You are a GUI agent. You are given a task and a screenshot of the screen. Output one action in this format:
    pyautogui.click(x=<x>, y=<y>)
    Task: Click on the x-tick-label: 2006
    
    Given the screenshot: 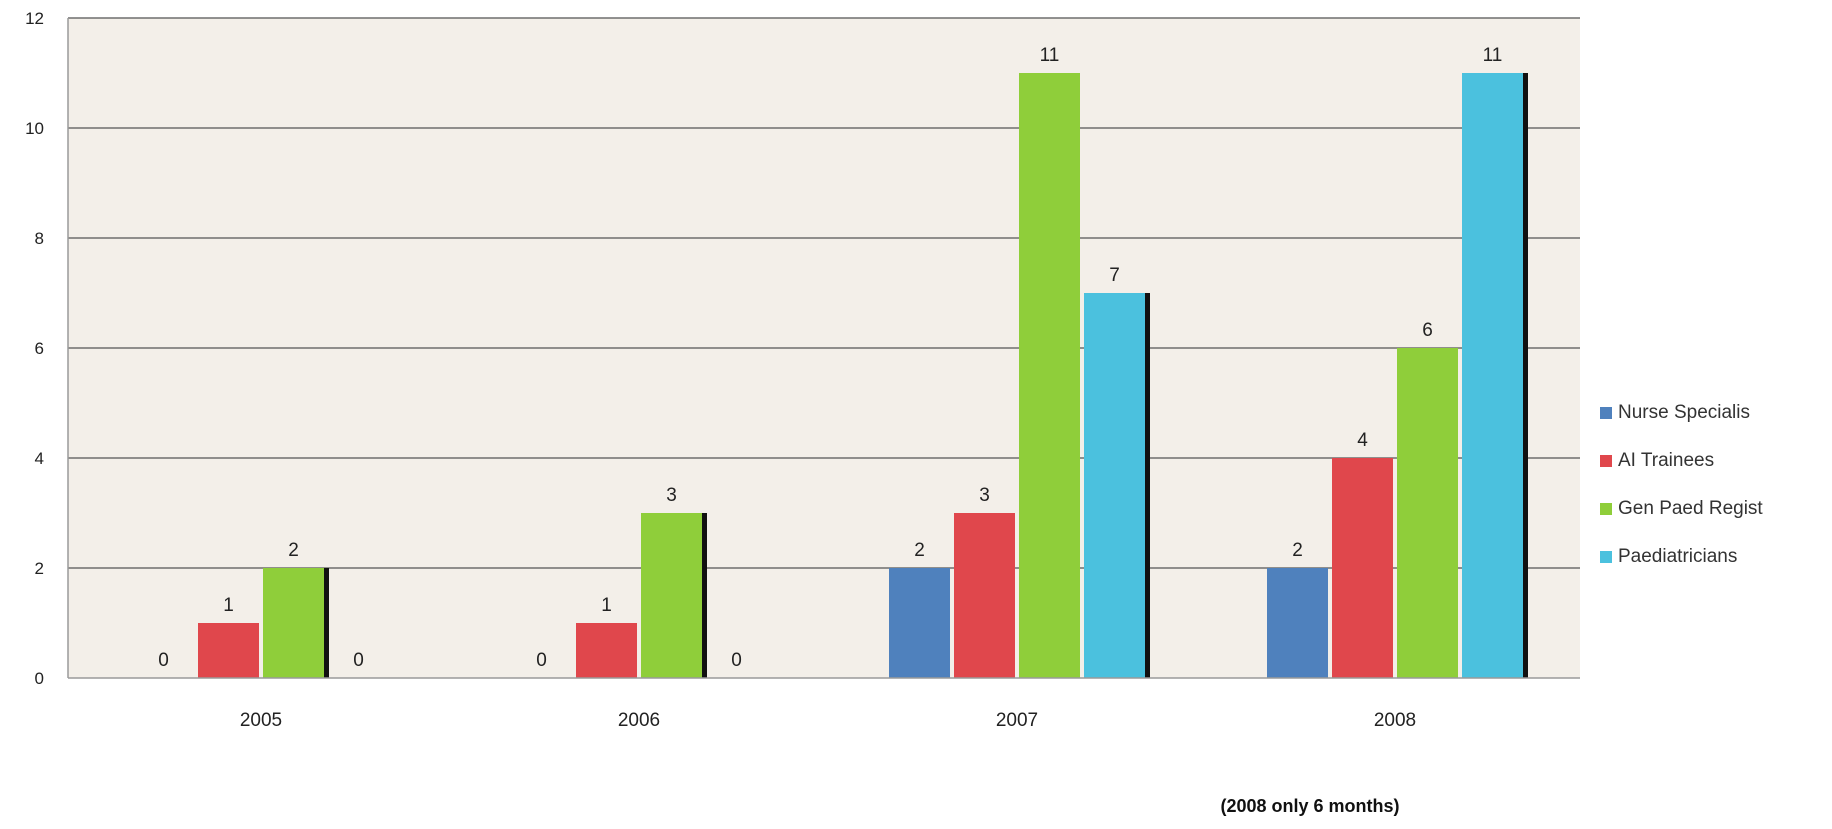 What is the action you would take?
    pyautogui.click(x=639, y=720)
    